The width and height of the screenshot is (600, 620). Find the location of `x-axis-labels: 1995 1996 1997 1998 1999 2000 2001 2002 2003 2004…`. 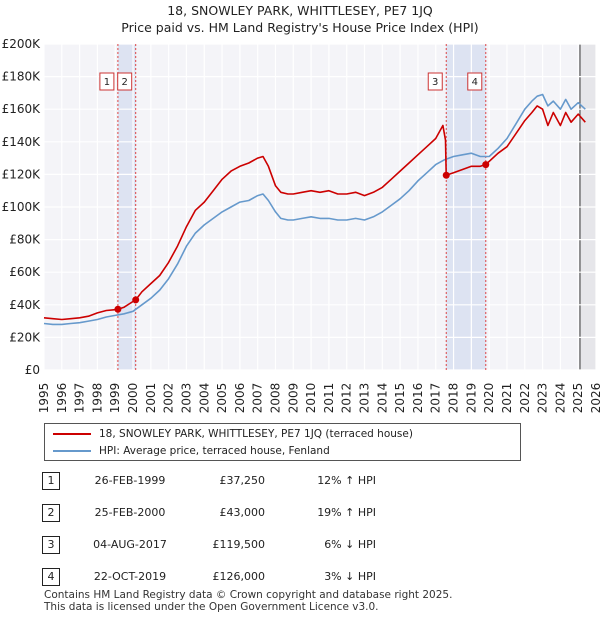

x-axis-labels: 1995 1996 1997 1998 1999 2000 2001 2002 2003 2004… is located at coordinates (318, 398).